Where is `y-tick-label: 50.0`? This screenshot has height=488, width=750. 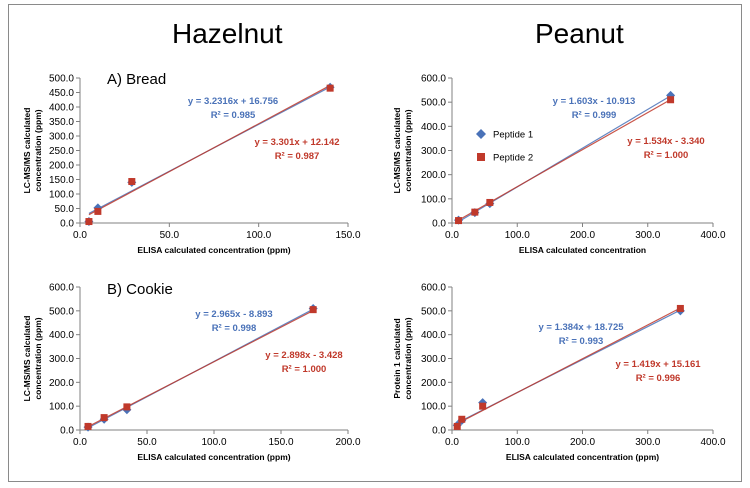
y-tick-label: 50.0 is located at coordinates (65, 209).